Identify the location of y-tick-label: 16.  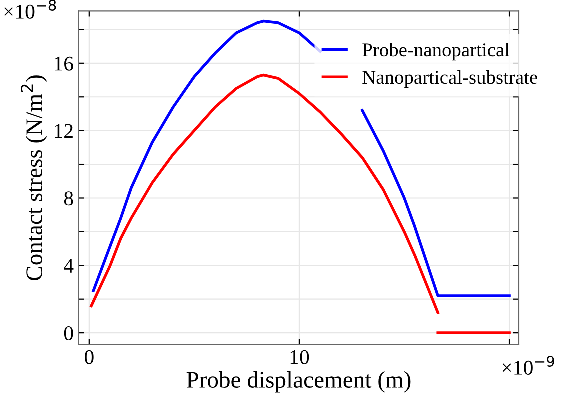
(64, 63).